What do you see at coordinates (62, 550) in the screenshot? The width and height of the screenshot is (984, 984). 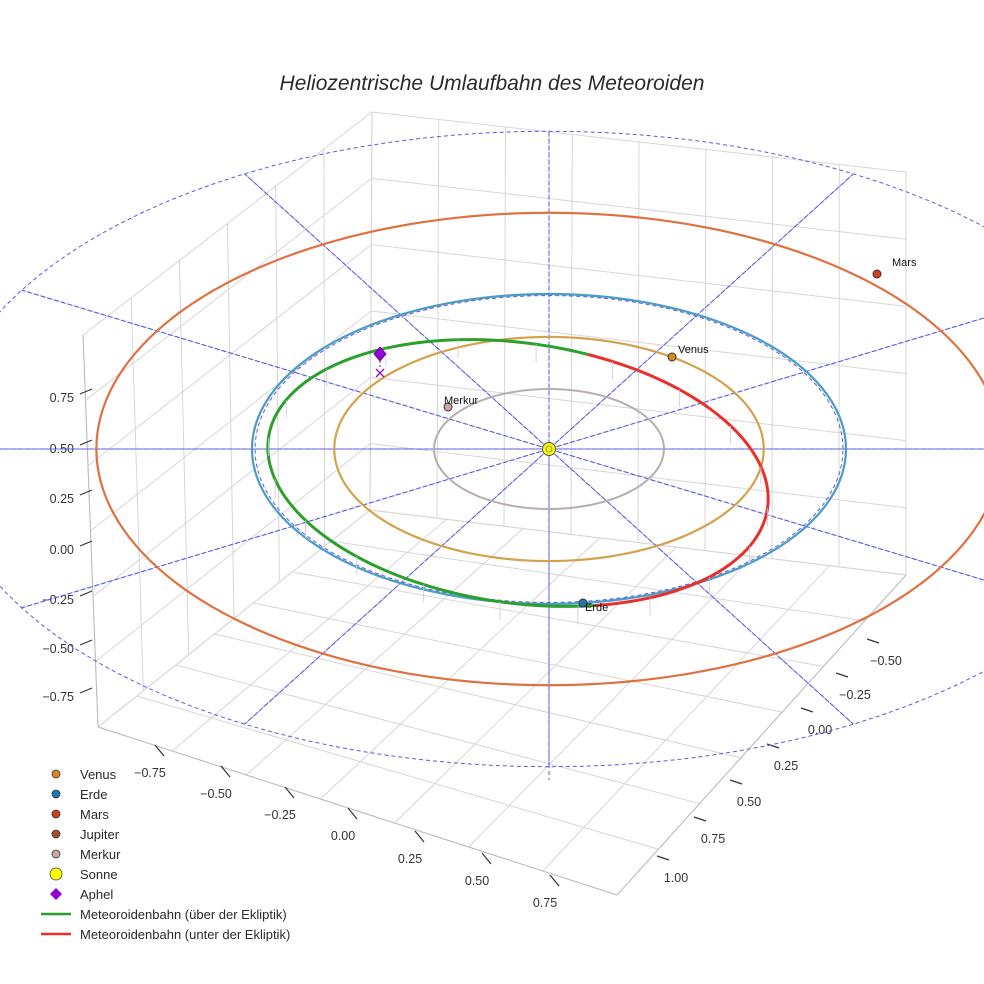 I see `z-tick-label: 0.00` at bounding box center [62, 550].